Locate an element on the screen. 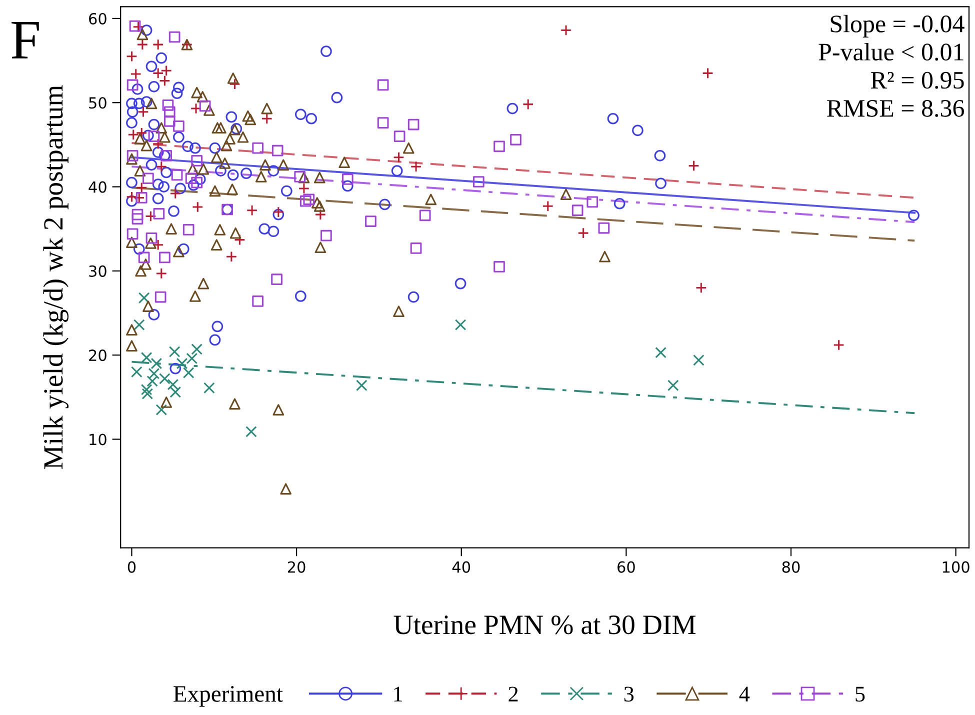  legend-label: 2 is located at coordinates (513, 694).